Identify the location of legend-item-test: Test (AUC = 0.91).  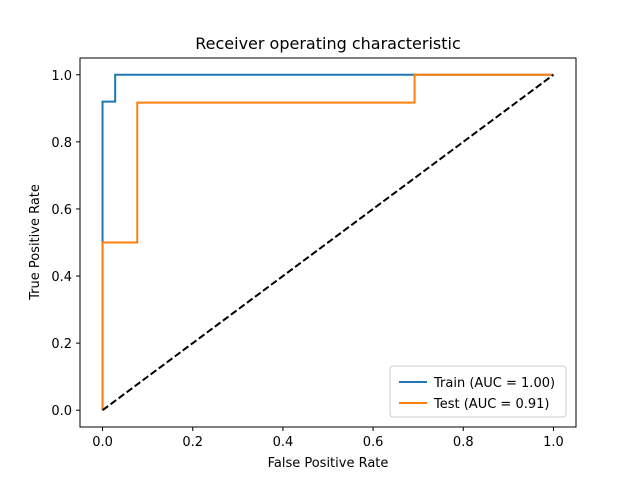
(474, 404).